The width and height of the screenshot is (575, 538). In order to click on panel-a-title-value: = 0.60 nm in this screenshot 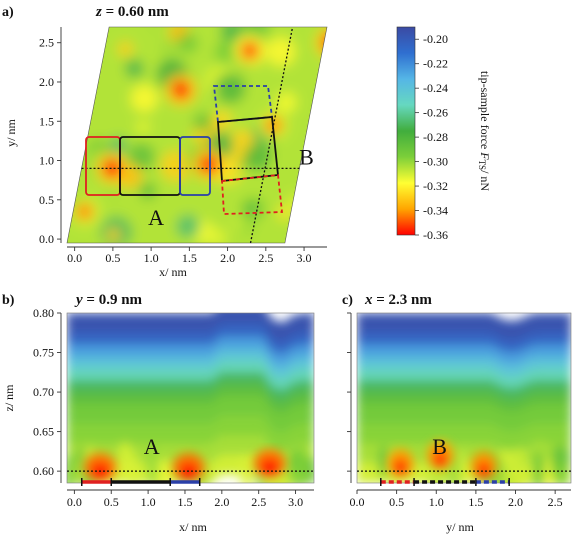, I will do `click(135, 12)`.